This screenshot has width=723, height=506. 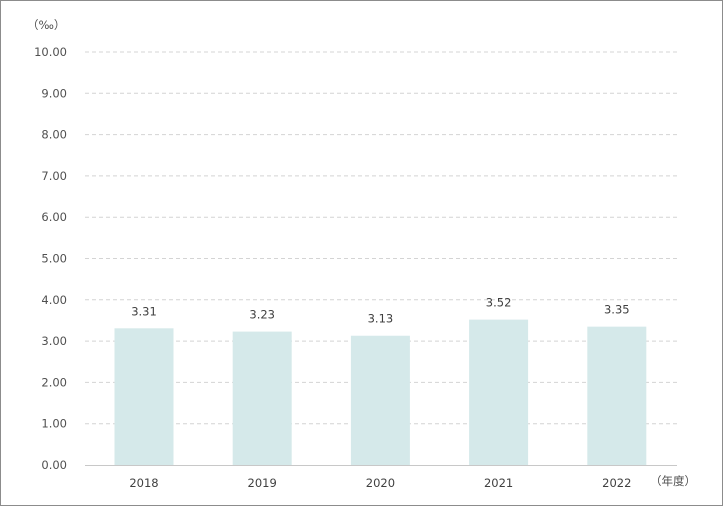 I want to click on bar-2022, so click(x=617, y=395).